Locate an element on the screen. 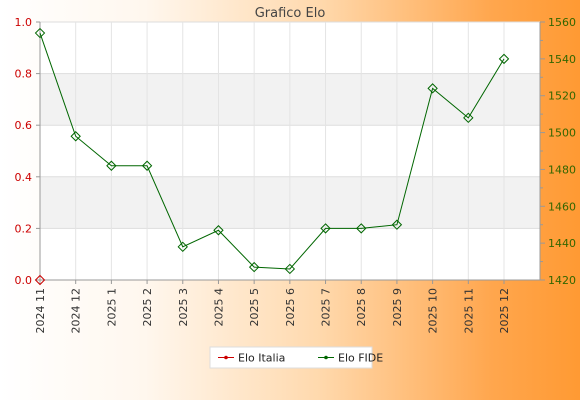  right-tick-label: 1480 is located at coordinates (562, 169).